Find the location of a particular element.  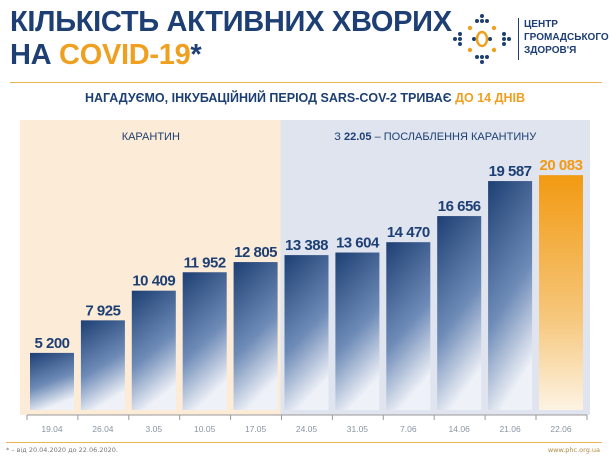

tick-label: 22.06 is located at coordinates (561, 429).